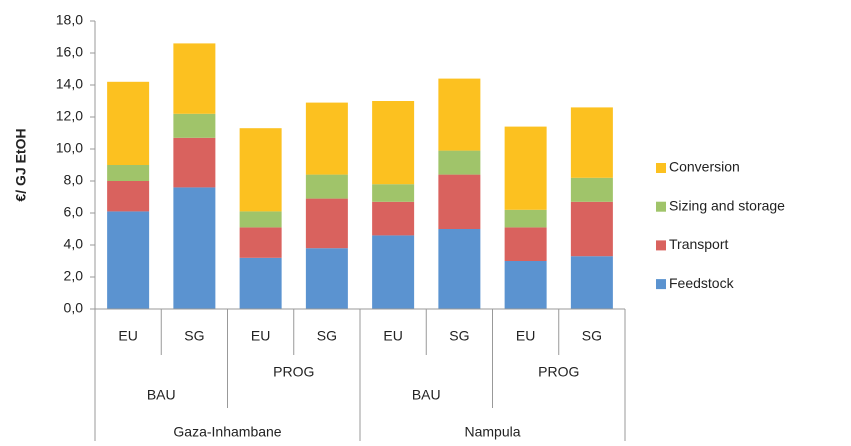 Image resolution: width=851 pixels, height=446 pixels. I want to click on y-tick-label: 8,0, so click(74, 180).